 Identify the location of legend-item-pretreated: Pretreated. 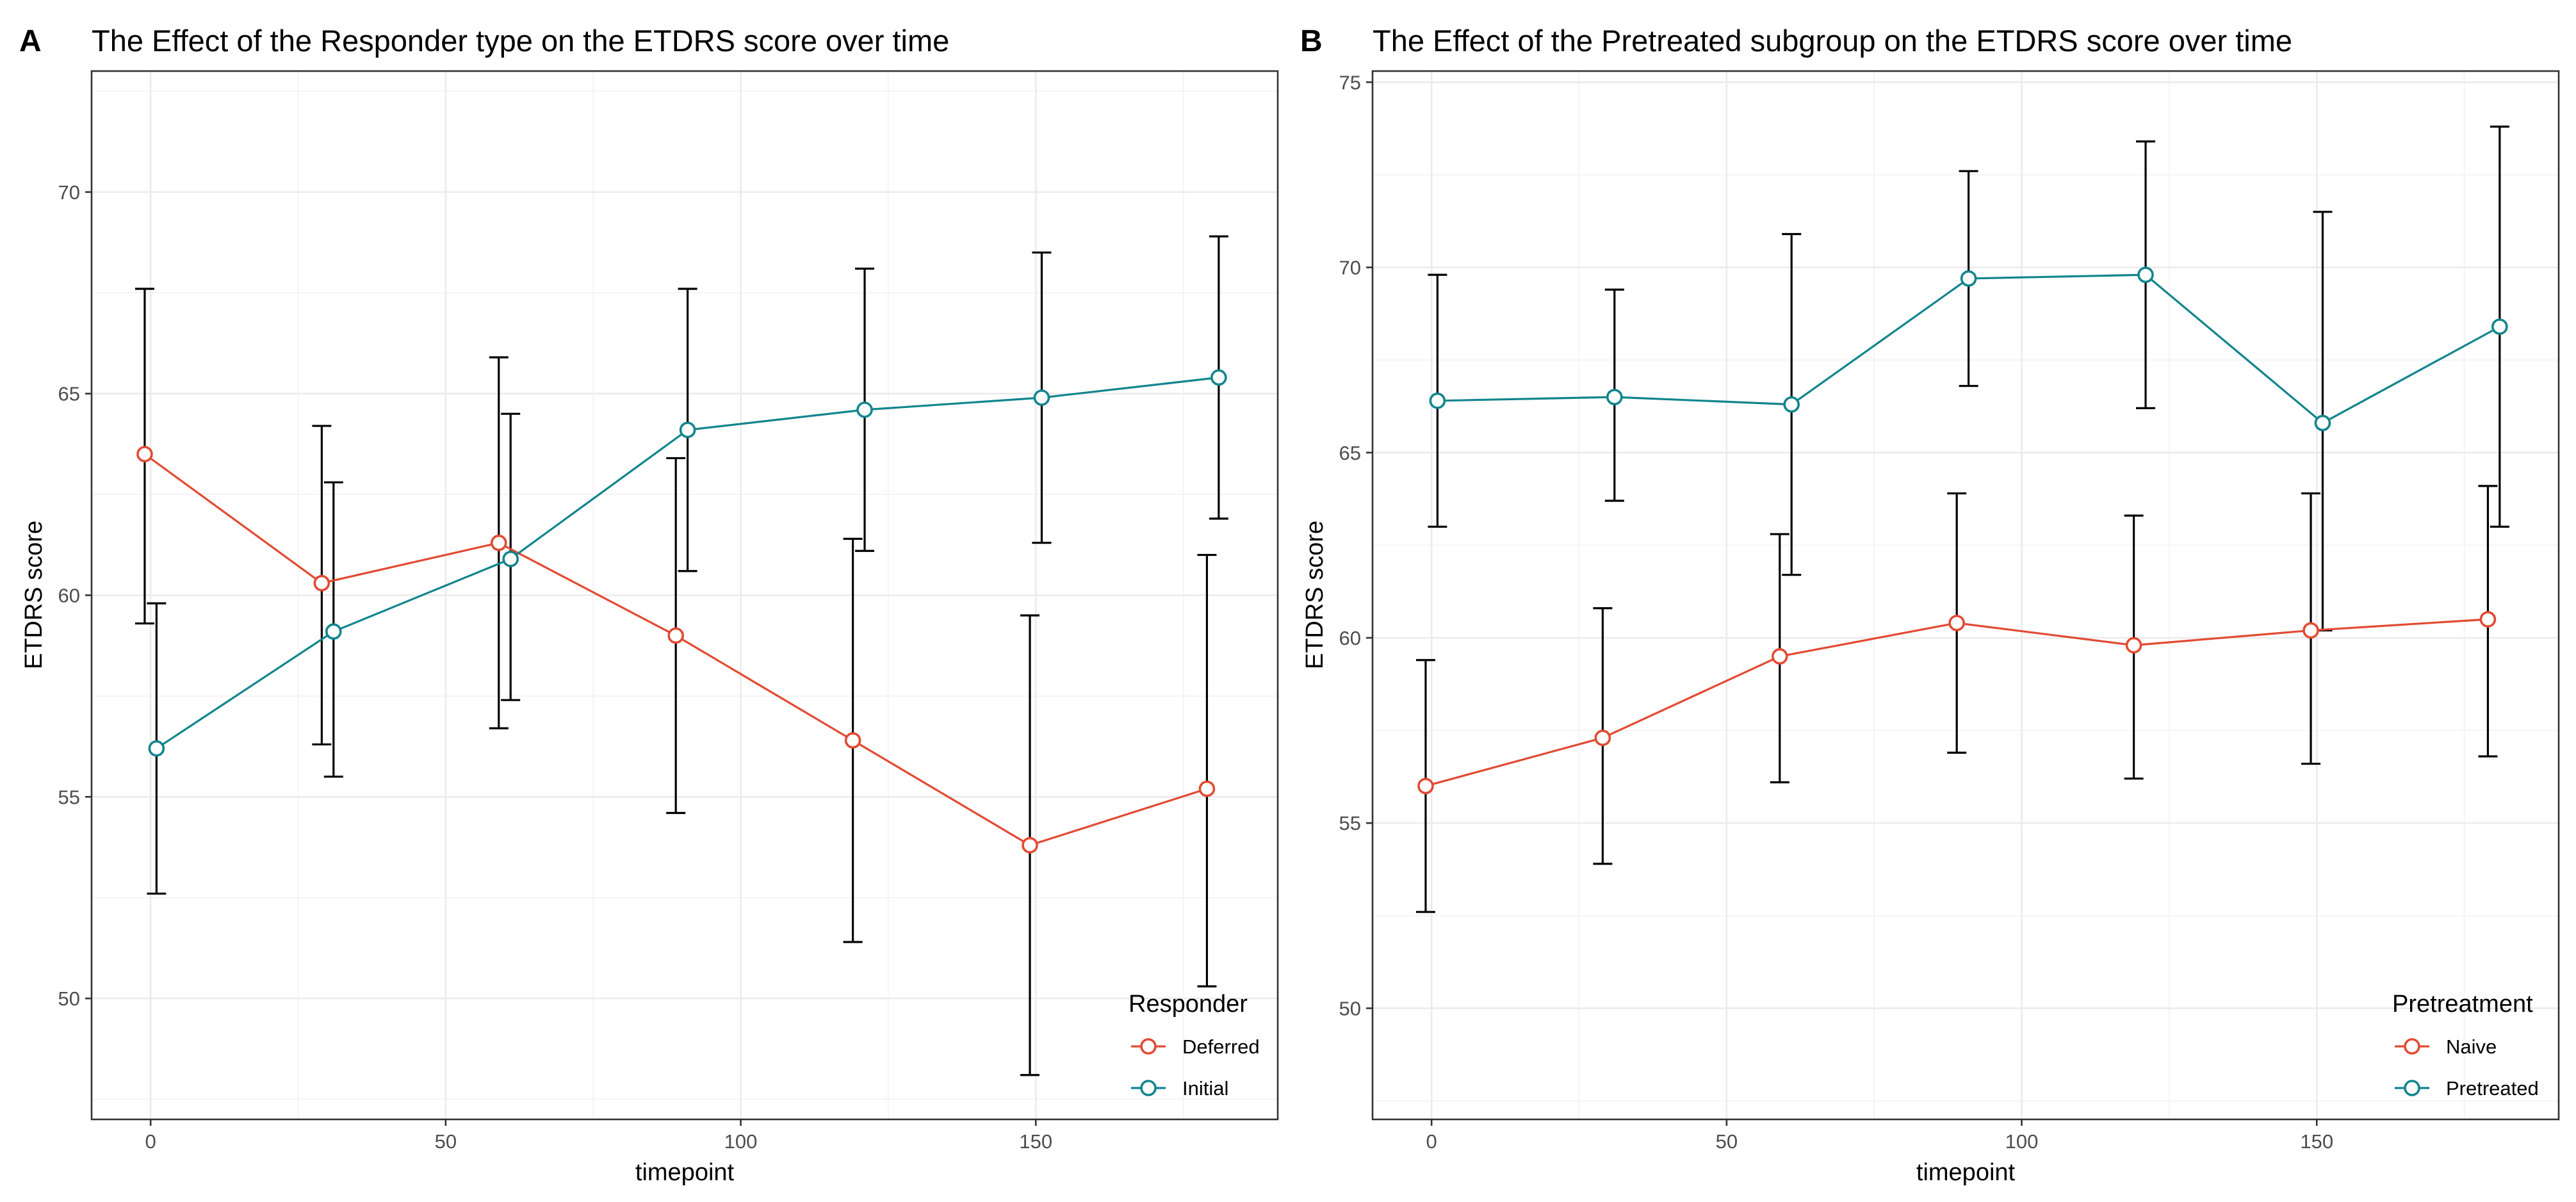
(2467, 1088).